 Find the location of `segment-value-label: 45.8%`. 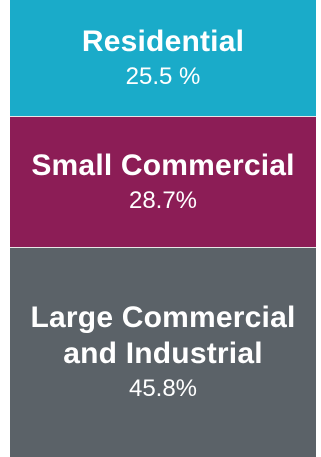

segment-value-label: 45.8% is located at coordinates (163, 389).